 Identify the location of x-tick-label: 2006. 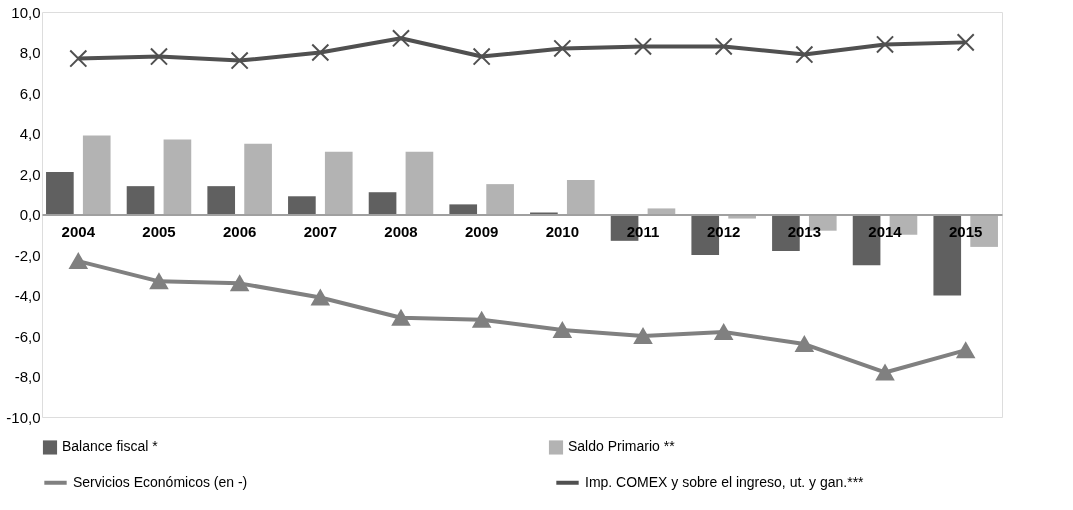
(239, 231).